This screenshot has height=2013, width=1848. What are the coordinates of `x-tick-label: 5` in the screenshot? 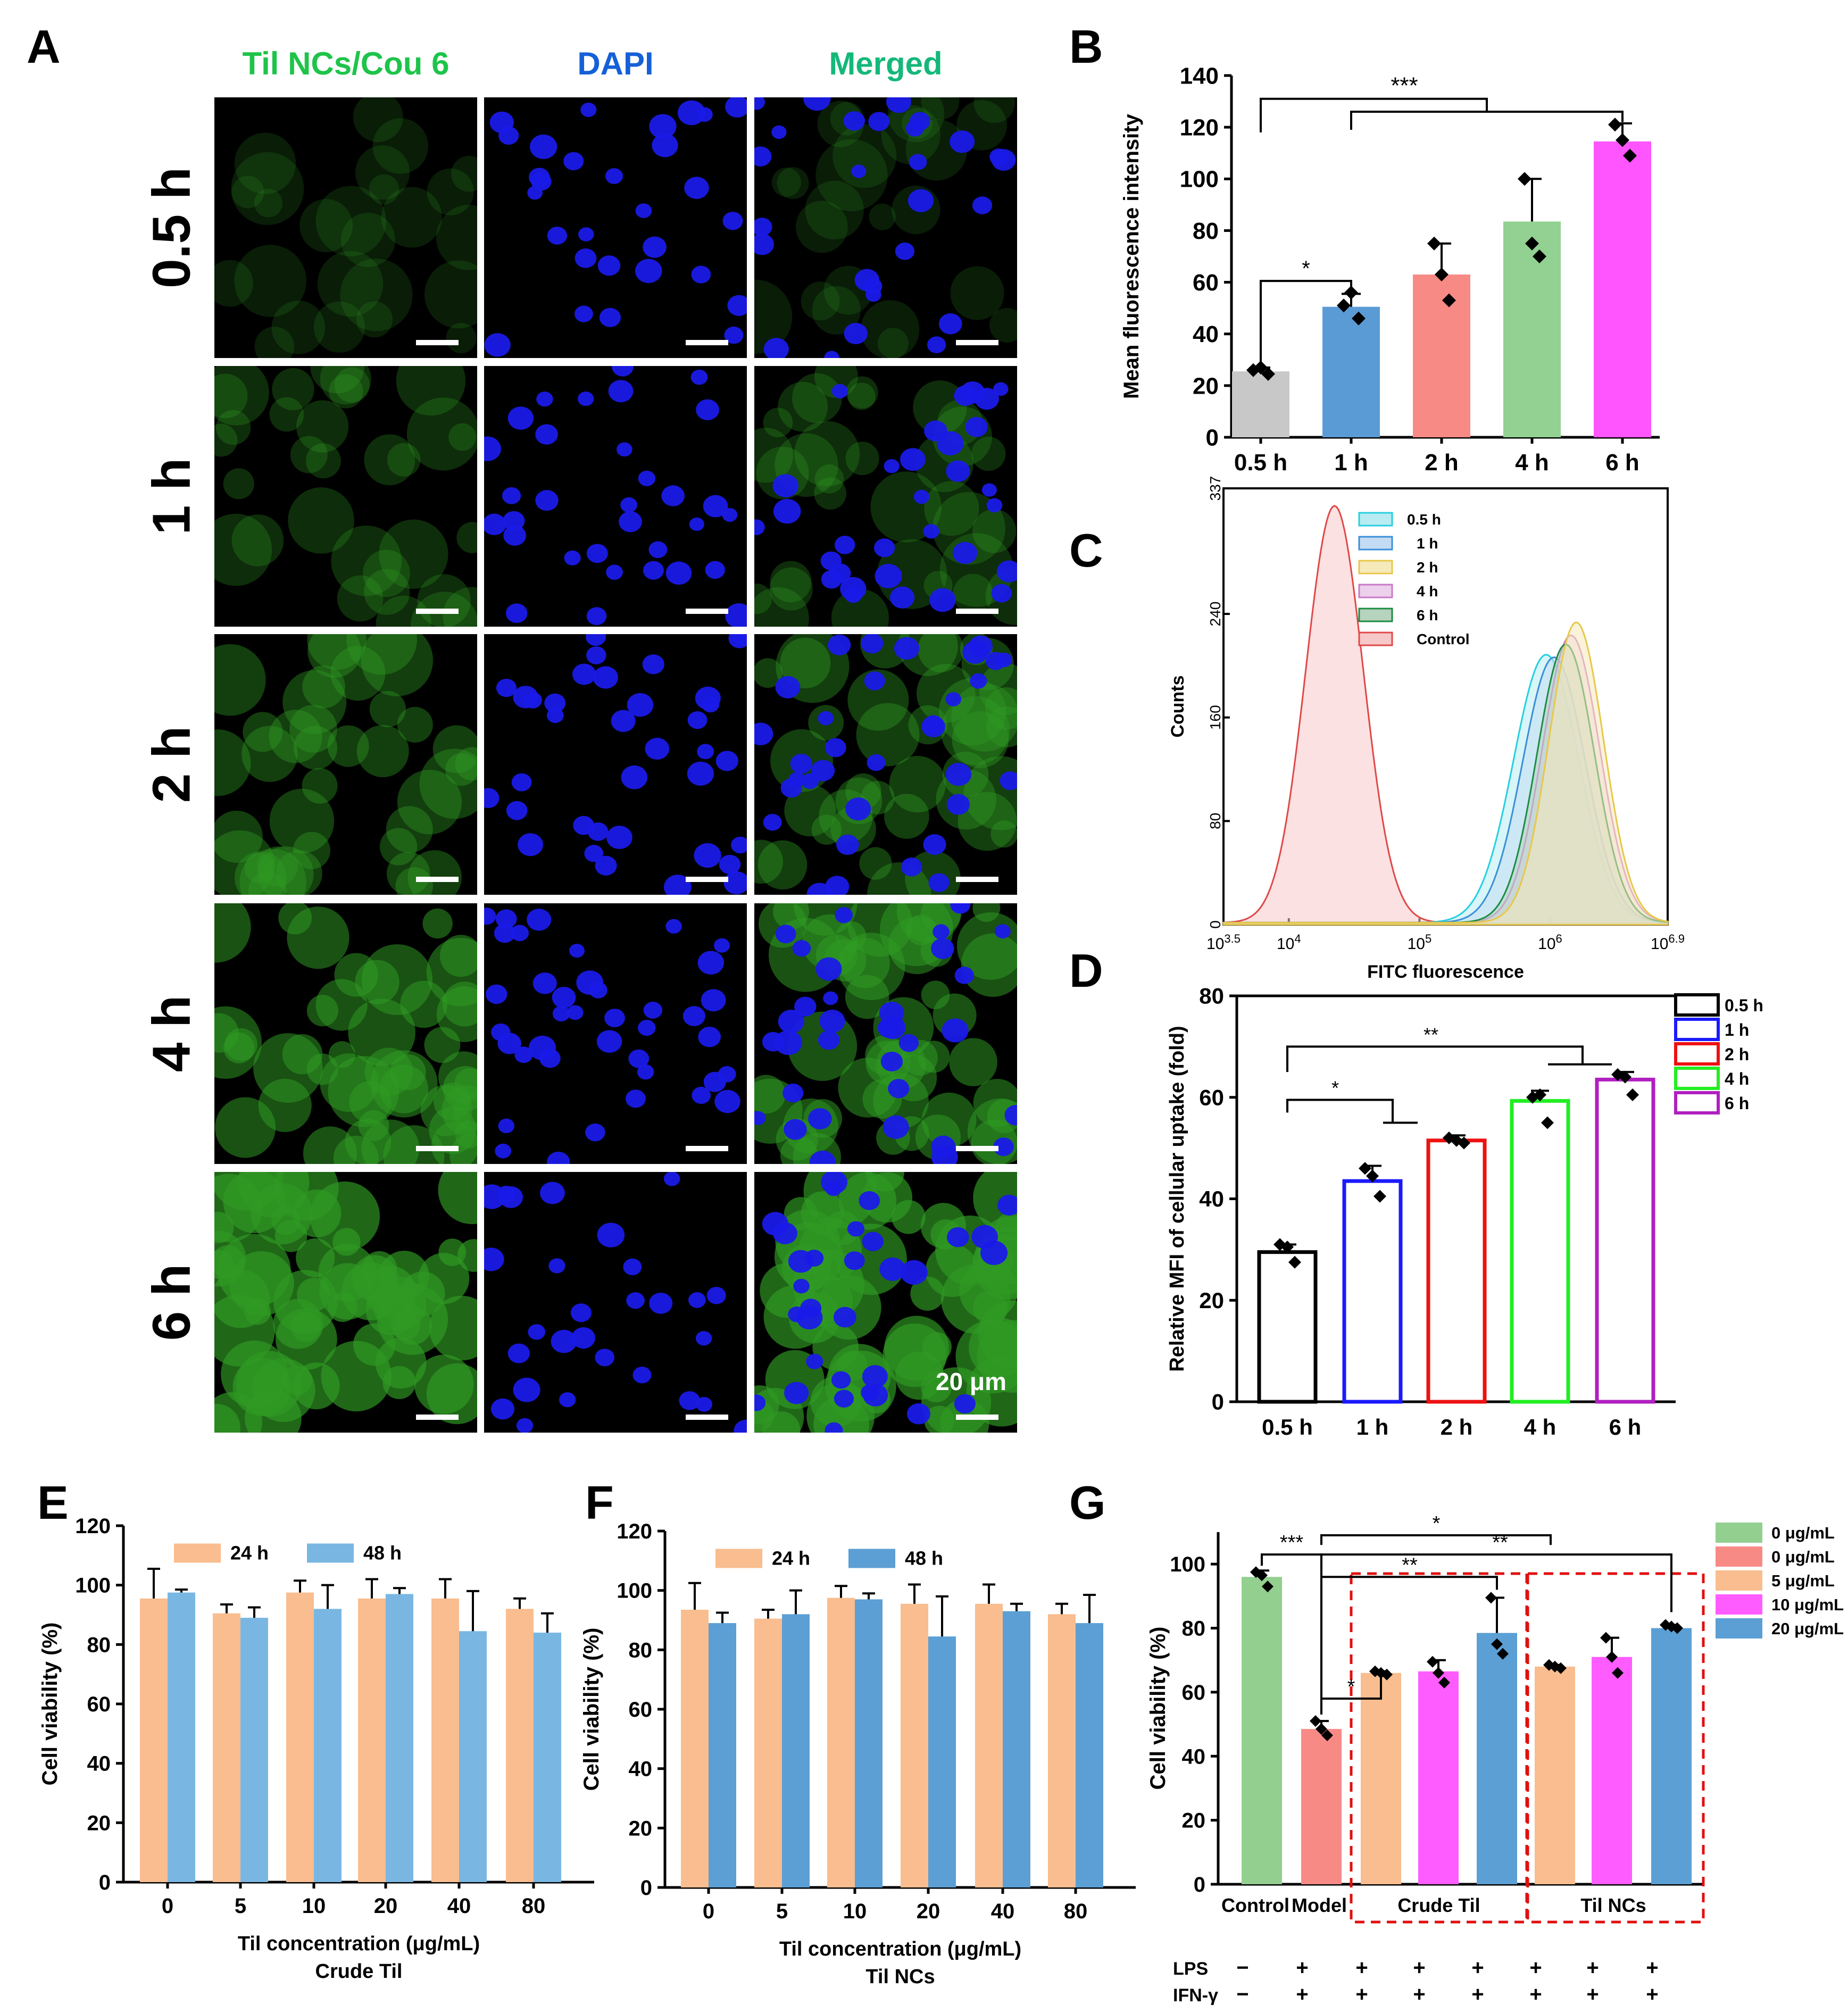 It's located at (241, 1906).